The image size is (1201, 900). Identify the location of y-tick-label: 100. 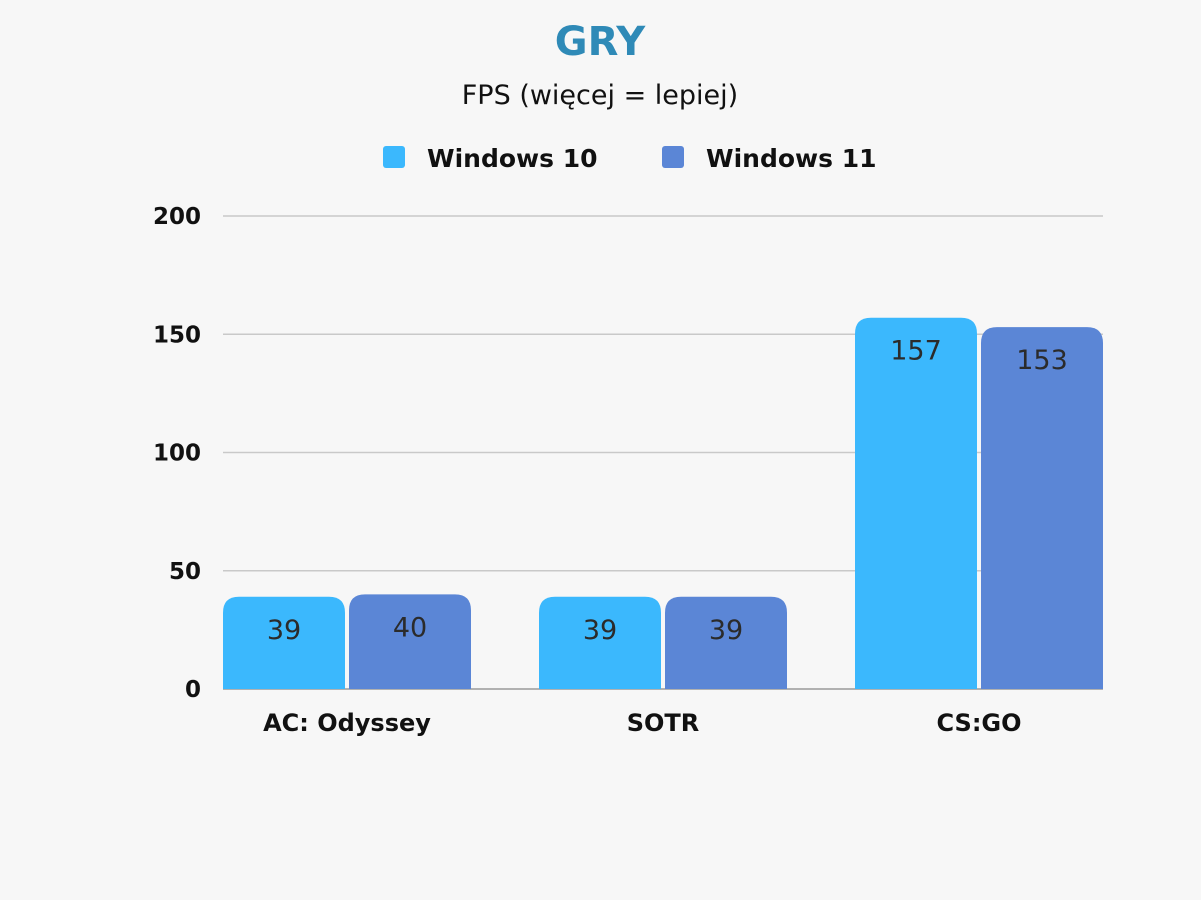
(177, 454).